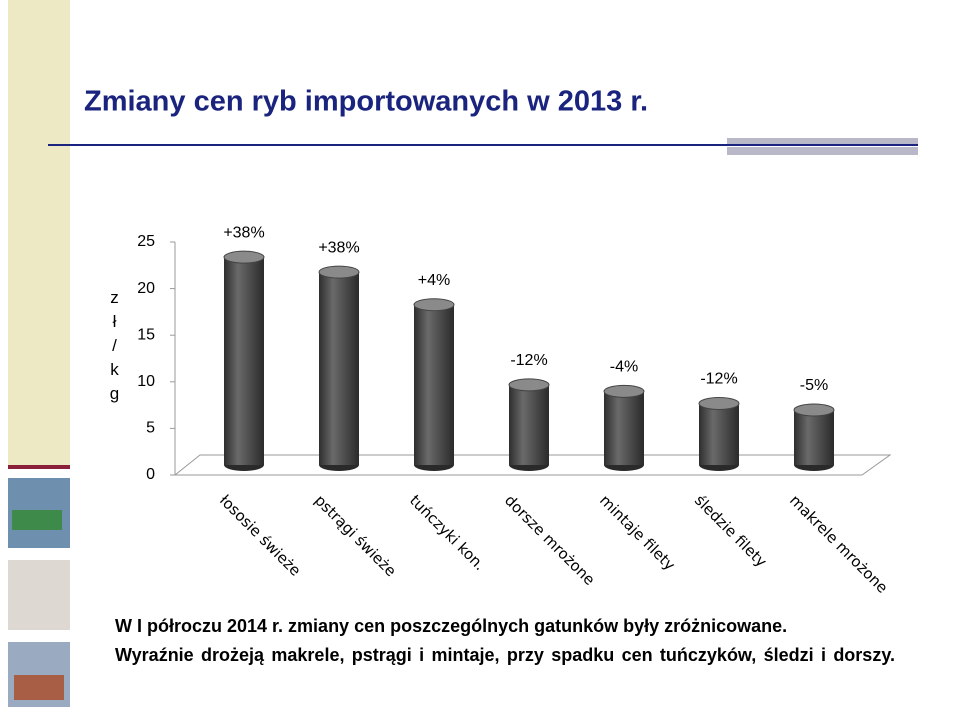 Image resolution: width=960 pixels, height=712 pixels. Describe the element at coordinates (39, 595) in the screenshot. I see `photo` at that location.